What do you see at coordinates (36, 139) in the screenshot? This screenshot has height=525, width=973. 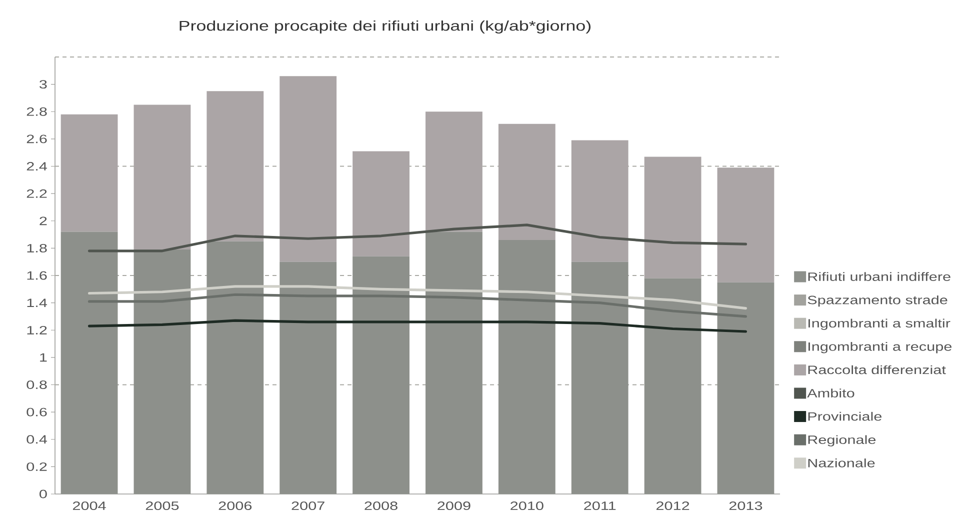 I see `y-tick-label: 2.6` at bounding box center [36, 139].